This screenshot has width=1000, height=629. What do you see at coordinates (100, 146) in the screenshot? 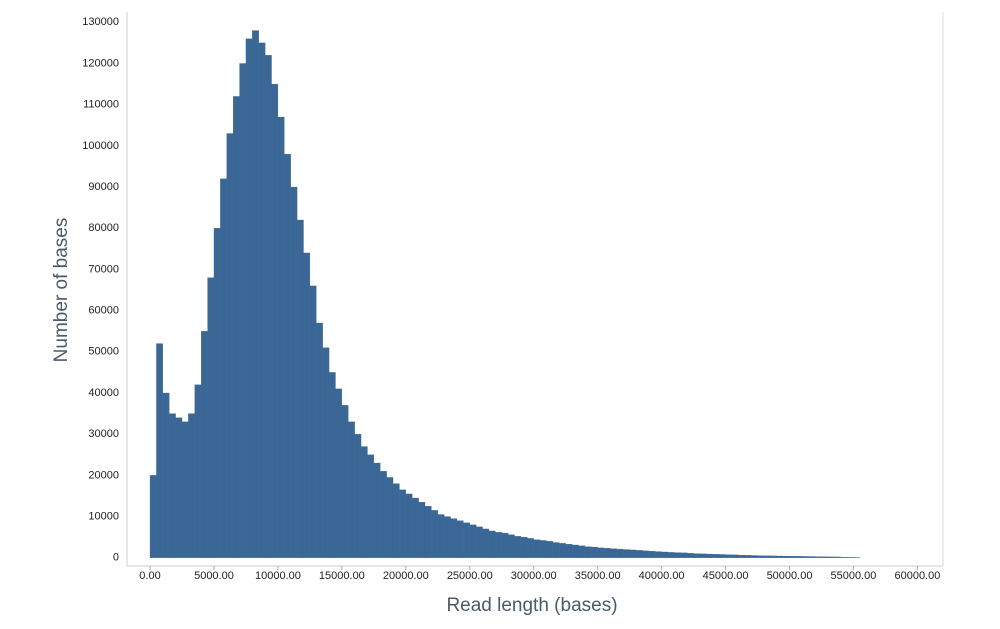
I see `y-tick-label: 100000` at bounding box center [100, 146].